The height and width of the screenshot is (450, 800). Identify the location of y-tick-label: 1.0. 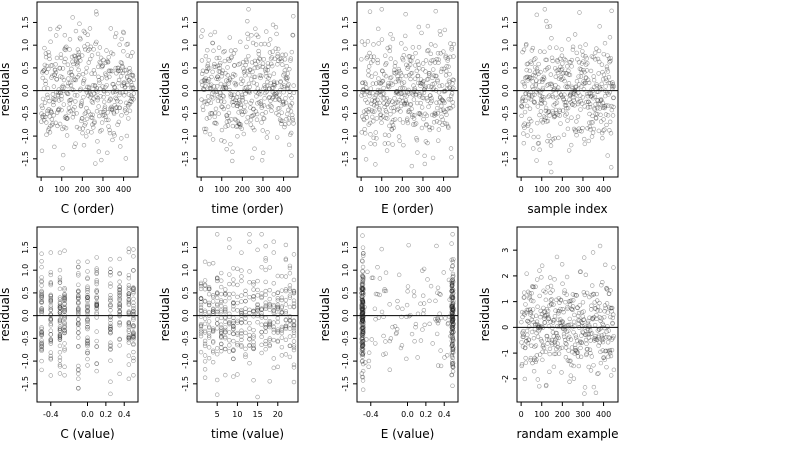
(505, 45).